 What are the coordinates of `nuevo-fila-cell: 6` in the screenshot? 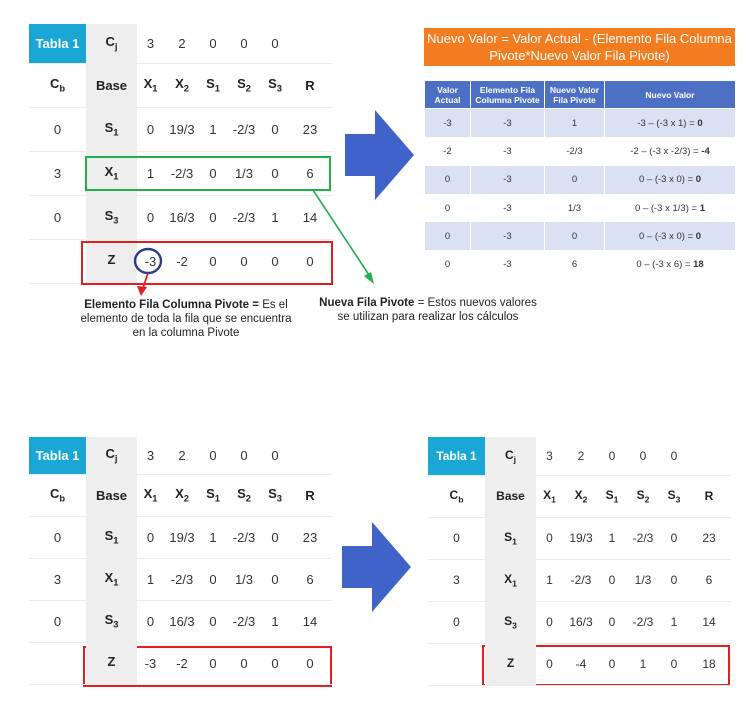 It's located at (574, 264).